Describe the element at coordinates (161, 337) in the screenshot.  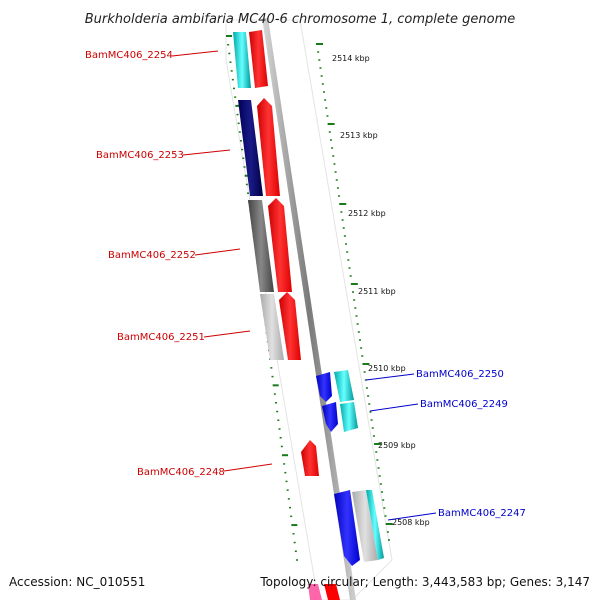
I see `gene-label-2251: BamMC406_2251` at that location.